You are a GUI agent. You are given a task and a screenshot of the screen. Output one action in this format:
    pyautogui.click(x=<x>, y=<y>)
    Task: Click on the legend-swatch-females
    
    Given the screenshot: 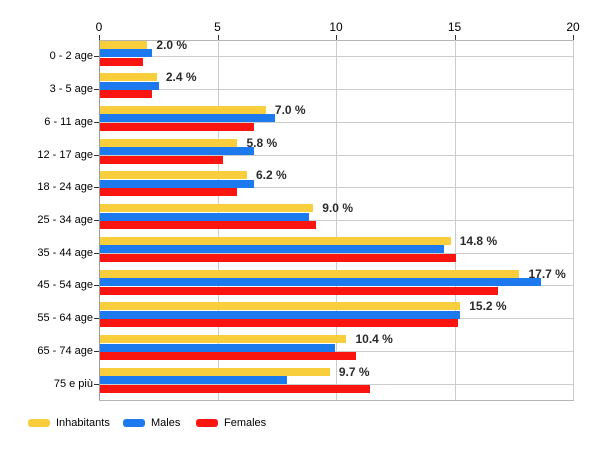 What is the action you would take?
    pyautogui.click(x=207, y=423)
    